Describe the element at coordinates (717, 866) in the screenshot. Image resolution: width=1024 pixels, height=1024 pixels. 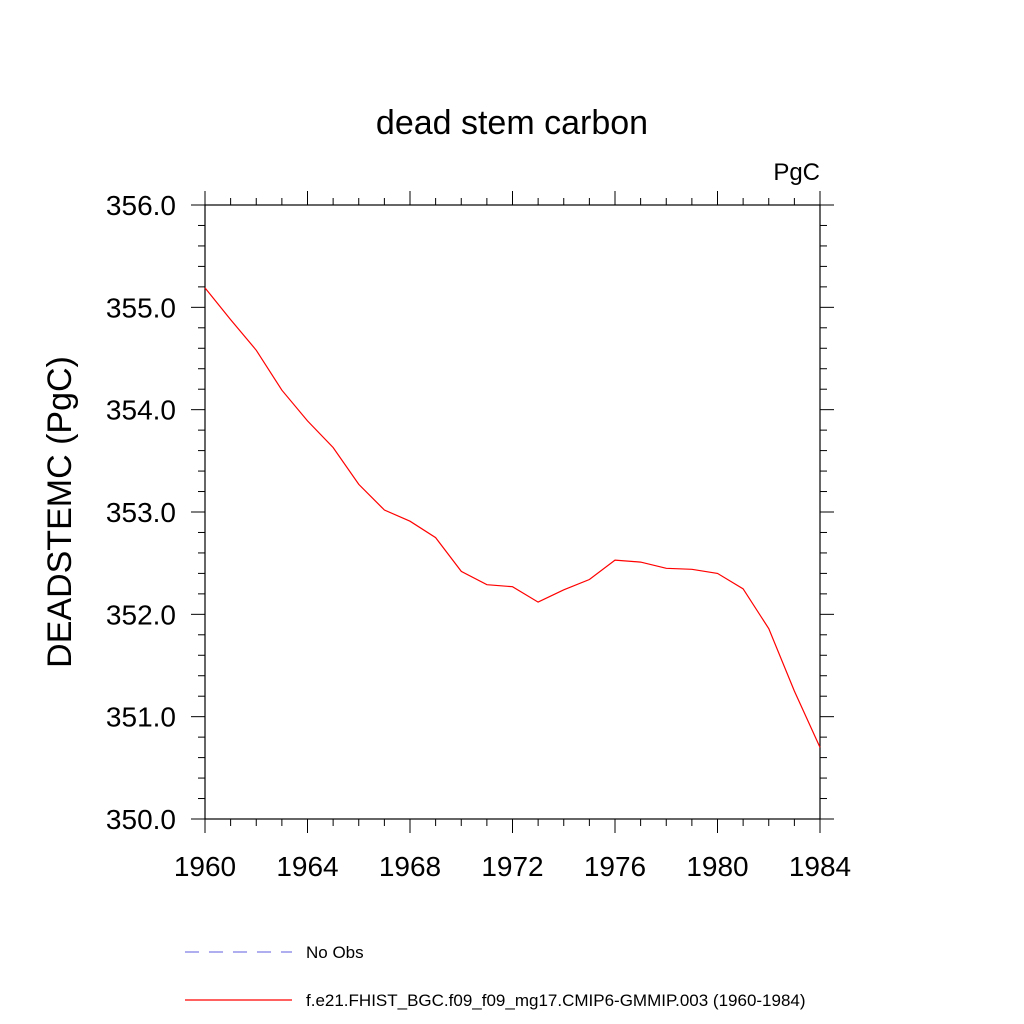
I see `x-tick-label: 1980` at that location.